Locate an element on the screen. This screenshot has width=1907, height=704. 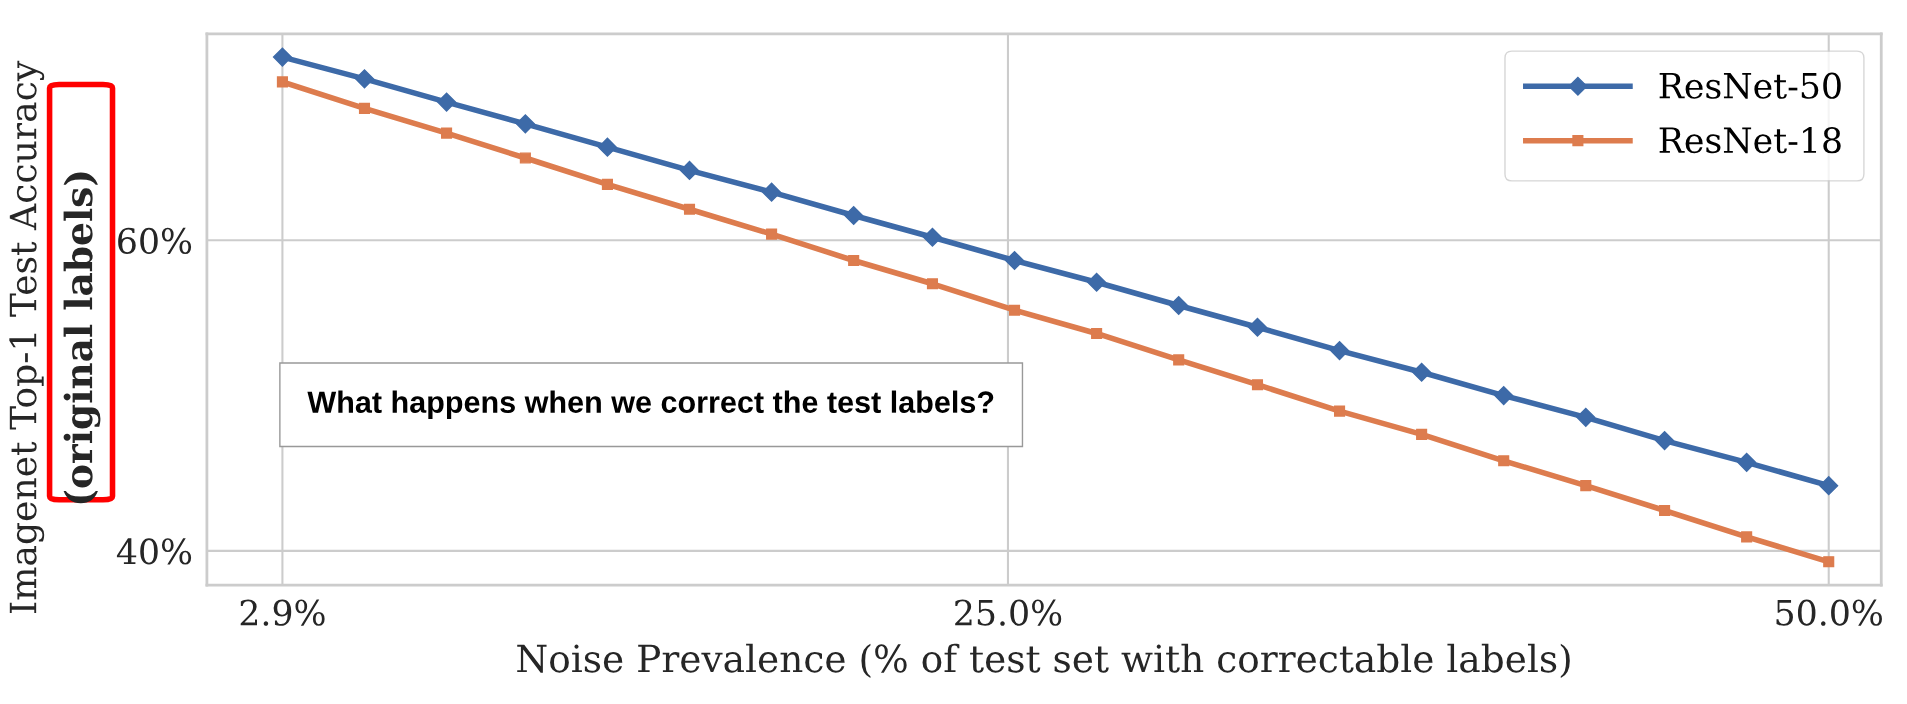
x-tick-label: 50.0% is located at coordinates (1829, 612).